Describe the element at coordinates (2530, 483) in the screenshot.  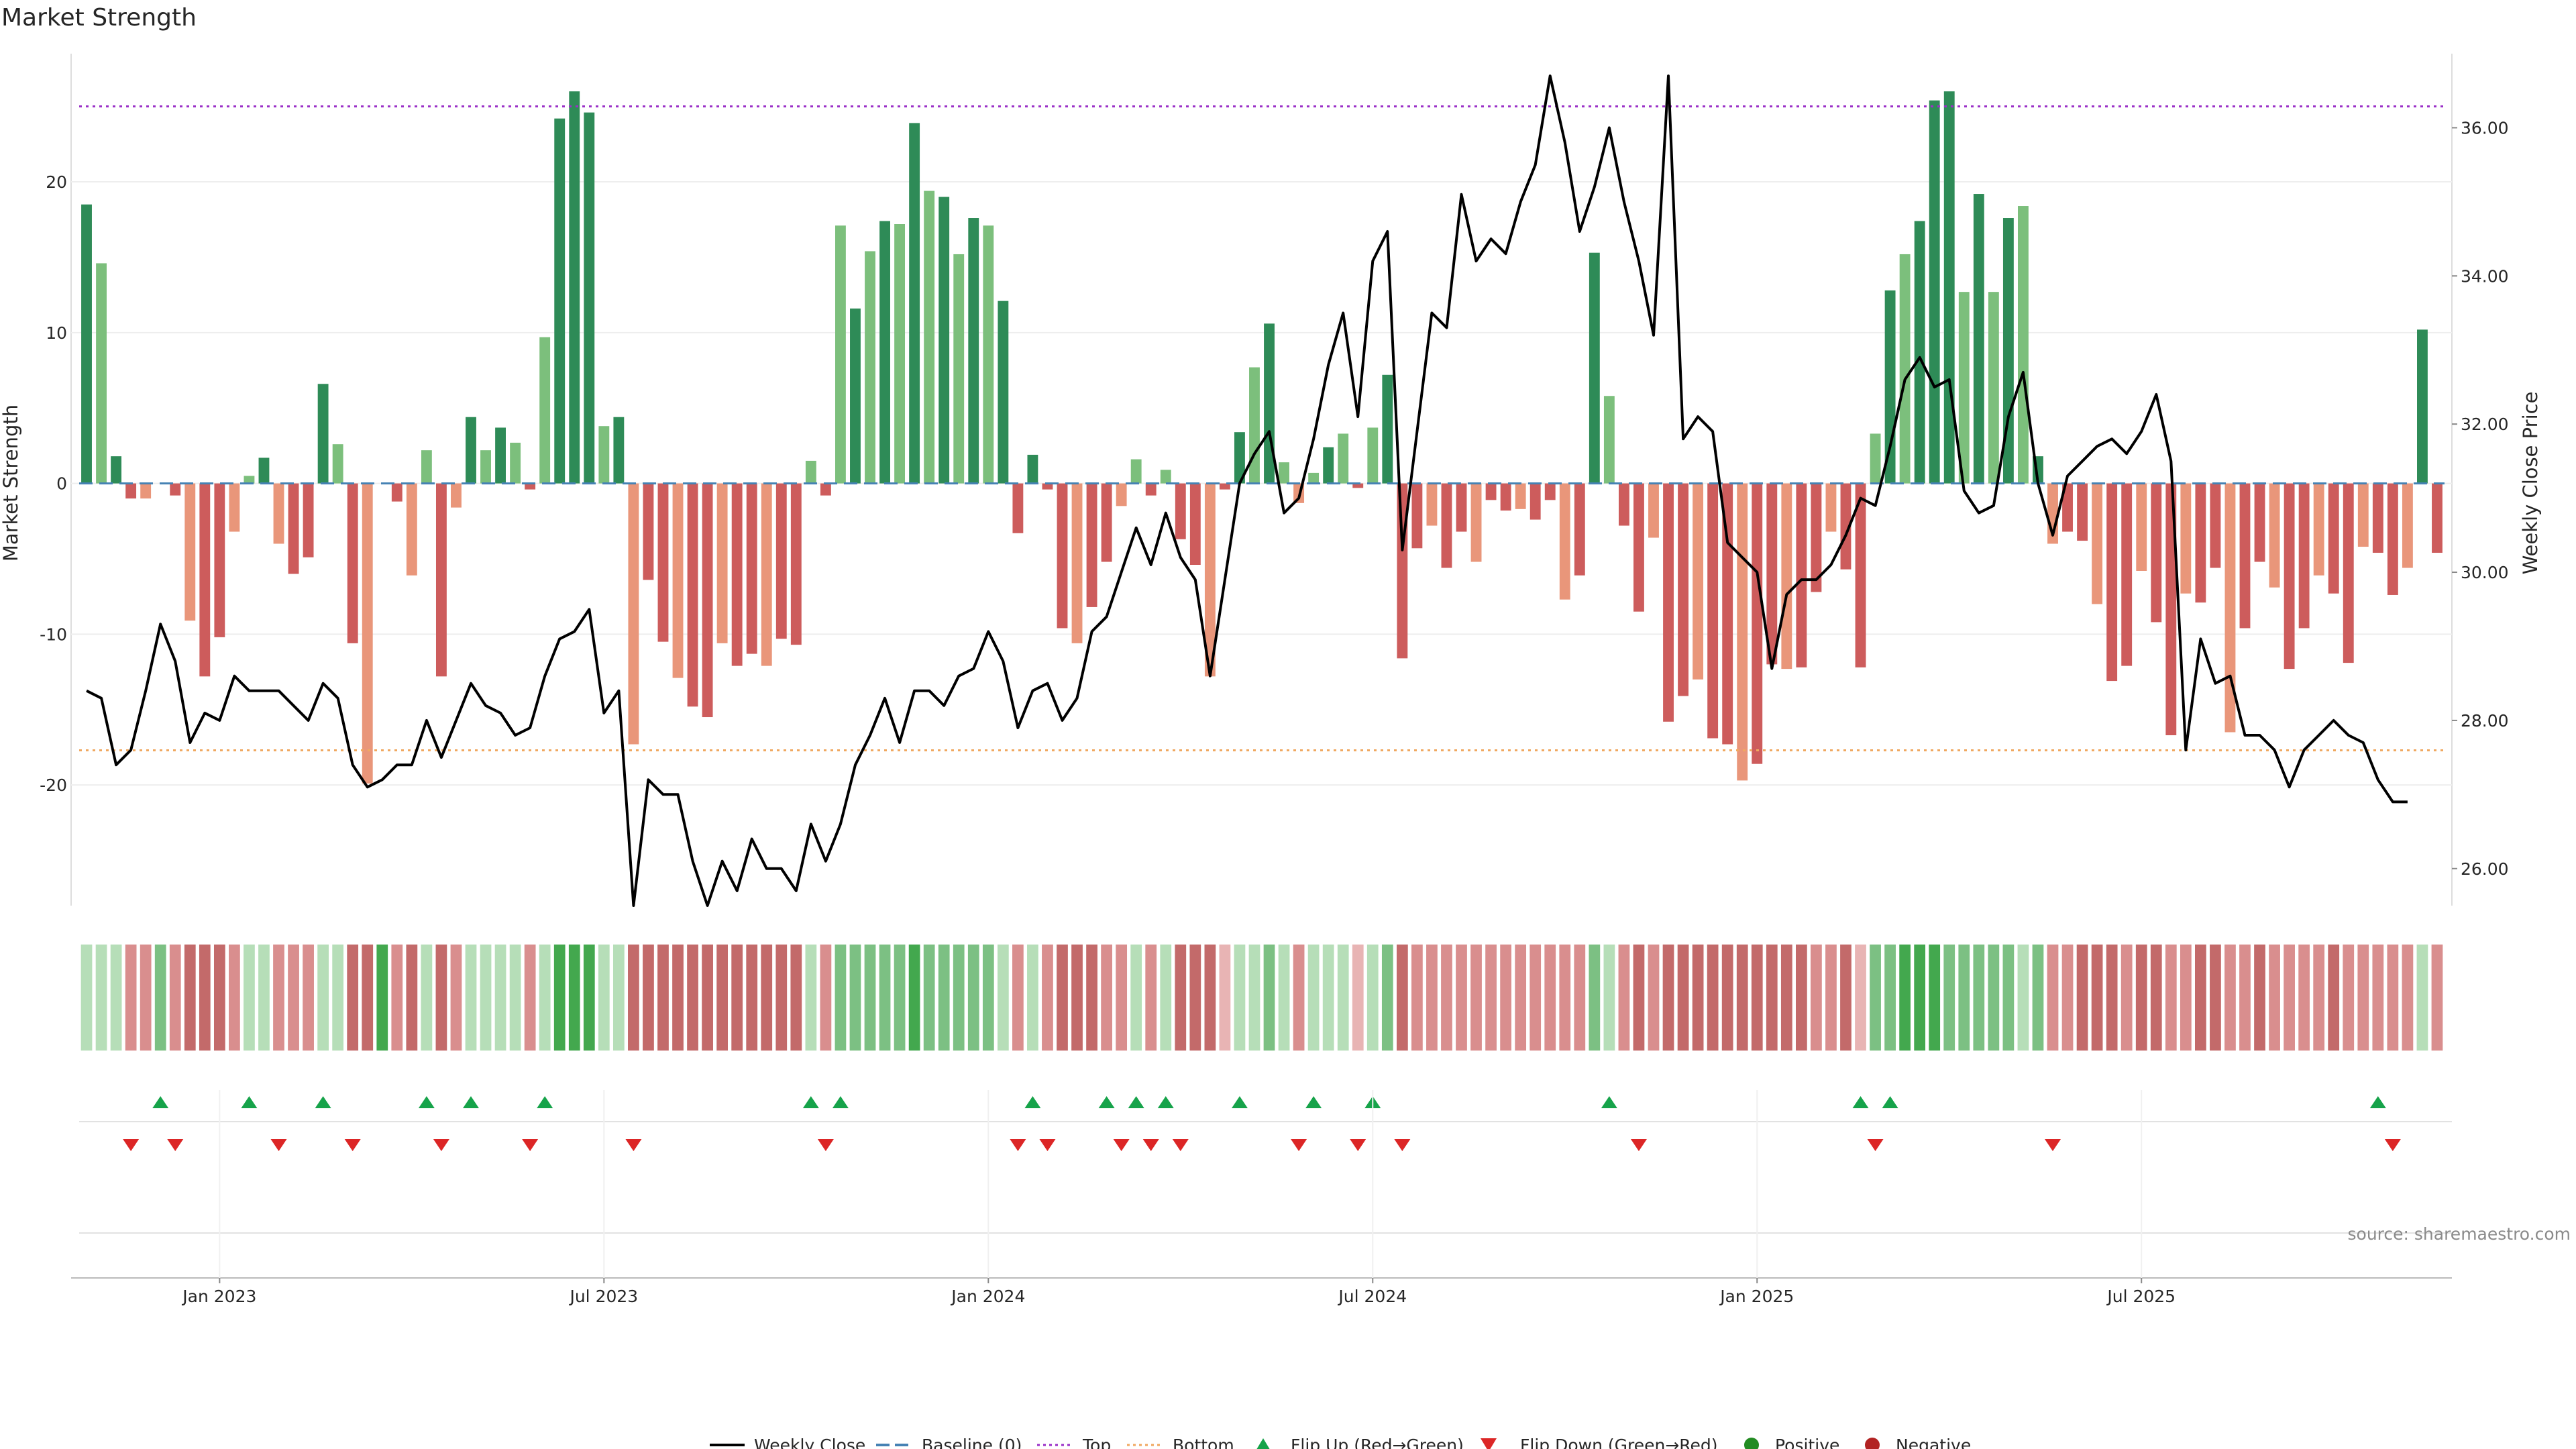
I see `right-axis-label: Weekly Close Price` at that location.